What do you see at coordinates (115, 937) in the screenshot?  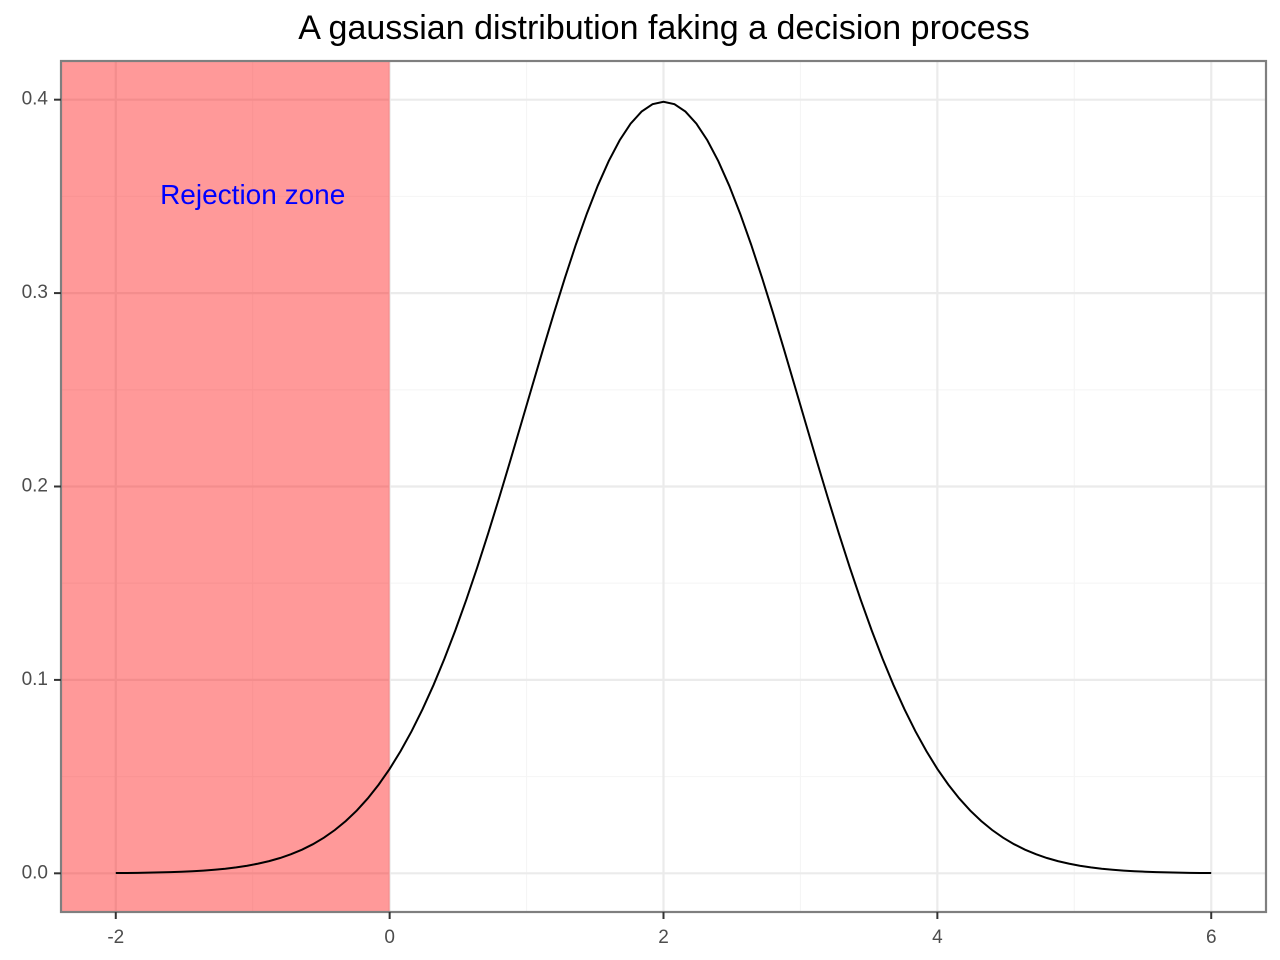 I see `x-tick-label: -2` at bounding box center [115, 937].